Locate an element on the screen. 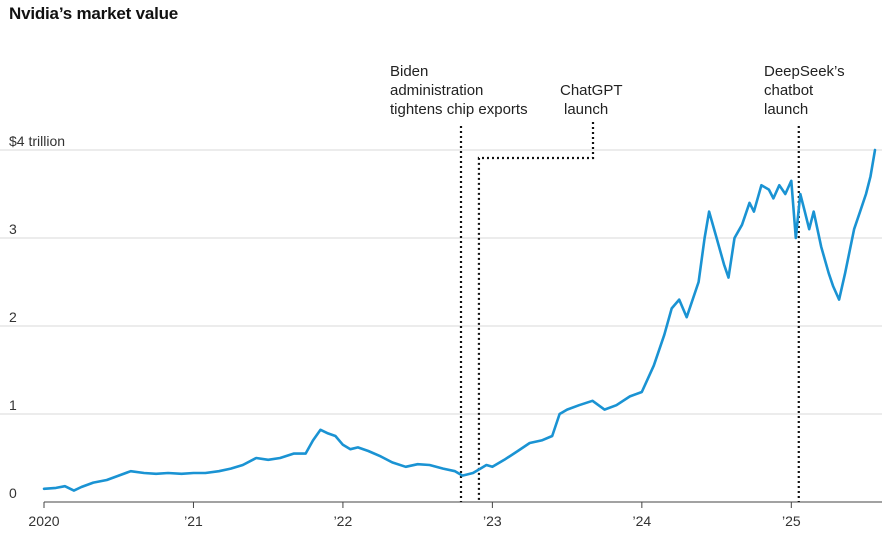  annotation-label-line: ChatGPT is located at coordinates (591, 90).